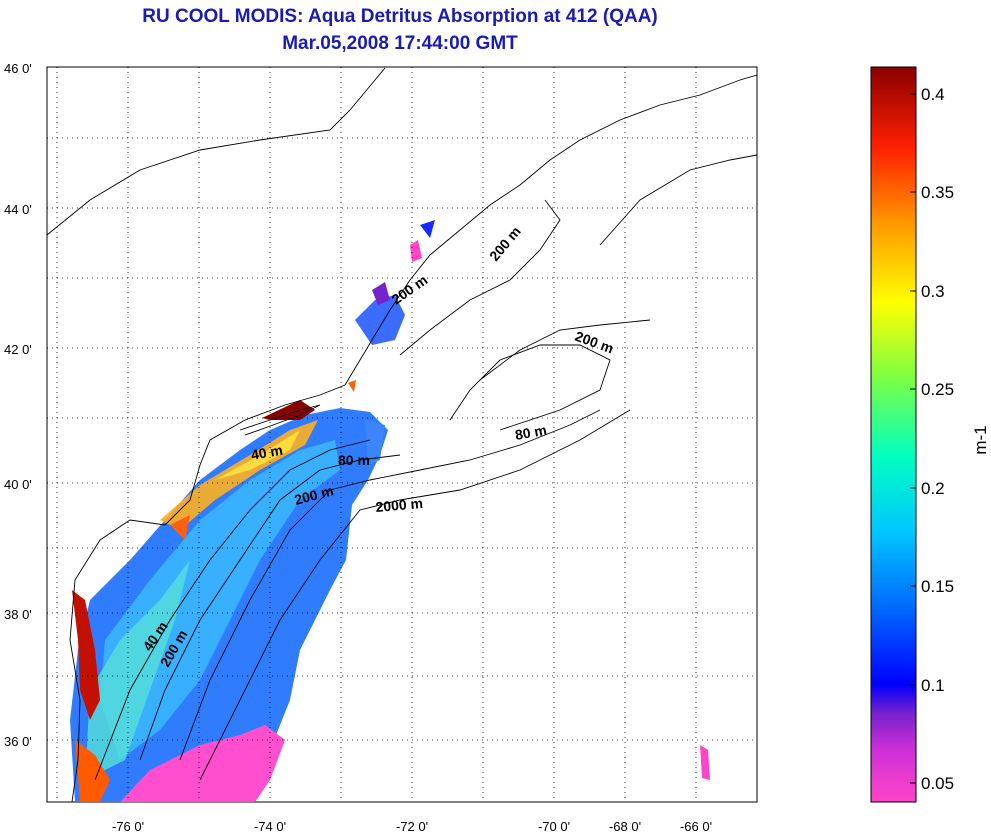 The width and height of the screenshot is (991, 840). Describe the element at coordinates (18, 68) in the screenshot. I see `lat-tick-label: 46 0'` at that location.